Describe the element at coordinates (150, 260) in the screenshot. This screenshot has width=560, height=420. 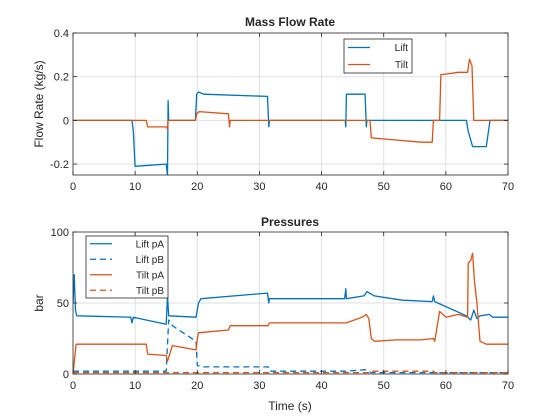
I see `pressures-legend-label-lift-pb: Lift pB` at that location.